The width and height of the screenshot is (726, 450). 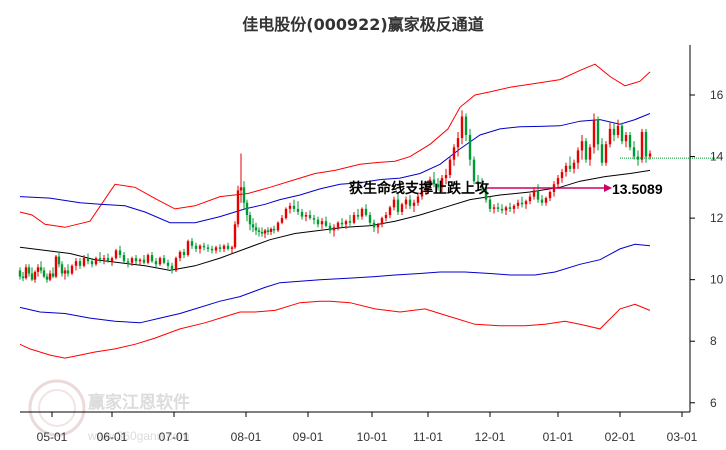 What do you see at coordinates (637, 189) in the screenshot?
I see `price-label: 13.5089` at bounding box center [637, 189].